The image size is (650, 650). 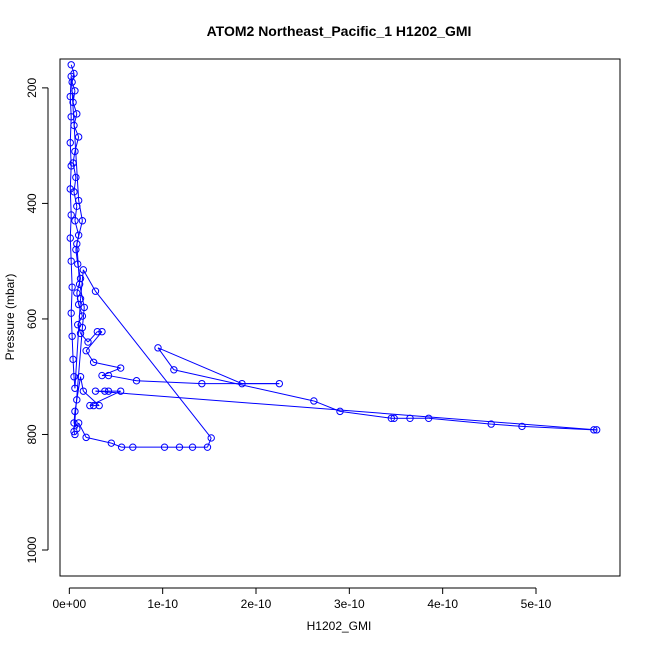 I want to click on y-tick-label: 200, so click(x=32, y=88).